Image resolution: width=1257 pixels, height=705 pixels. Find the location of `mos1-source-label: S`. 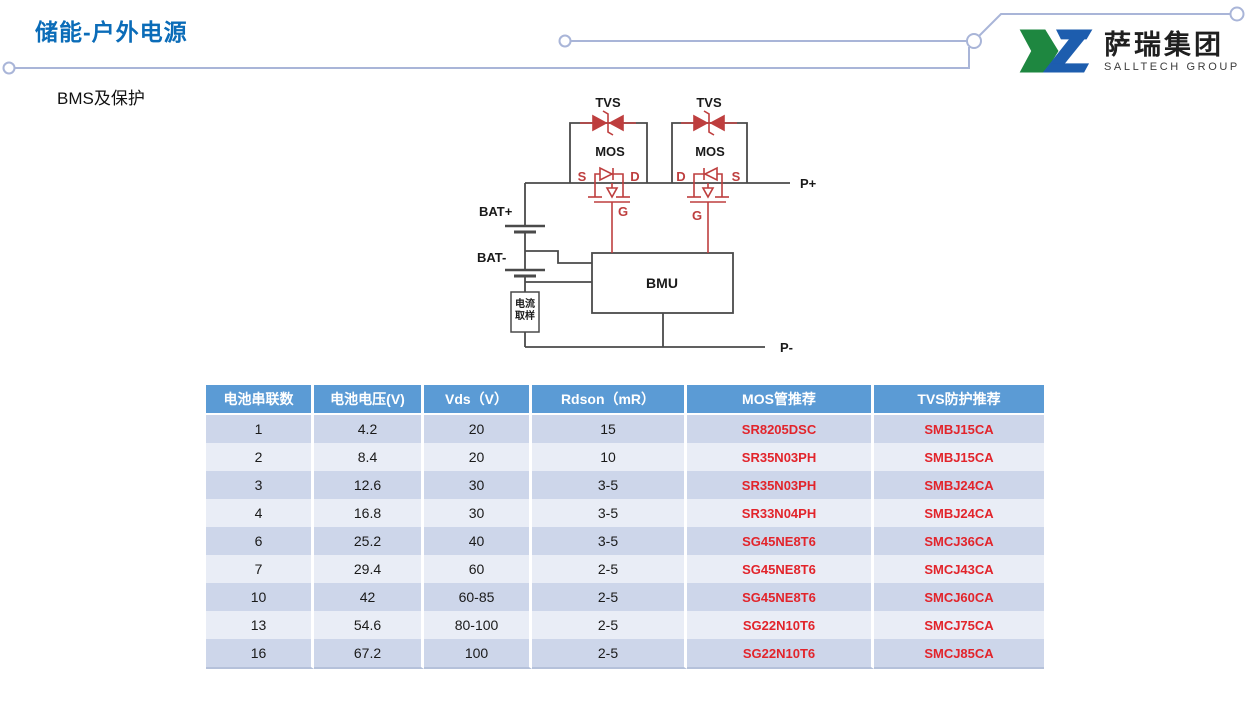

mos1-source-label: S is located at coordinates (582, 176).